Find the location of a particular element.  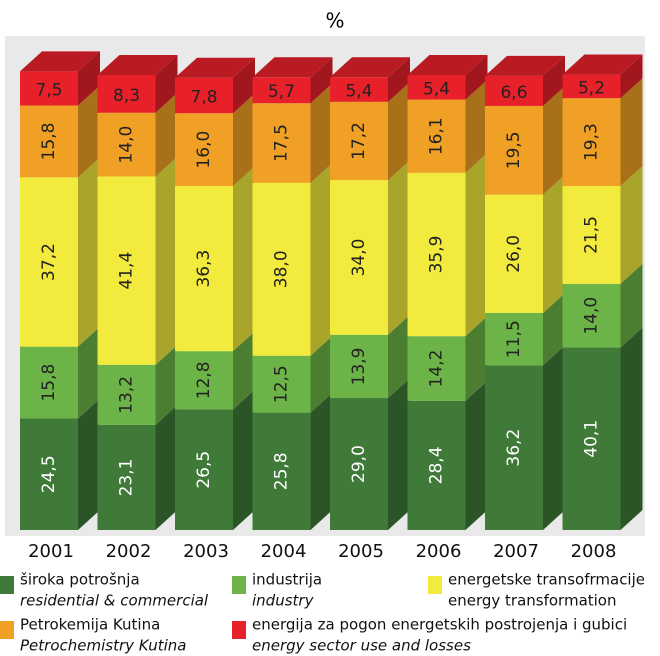

value-label: 5,2 is located at coordinates (591, 88).